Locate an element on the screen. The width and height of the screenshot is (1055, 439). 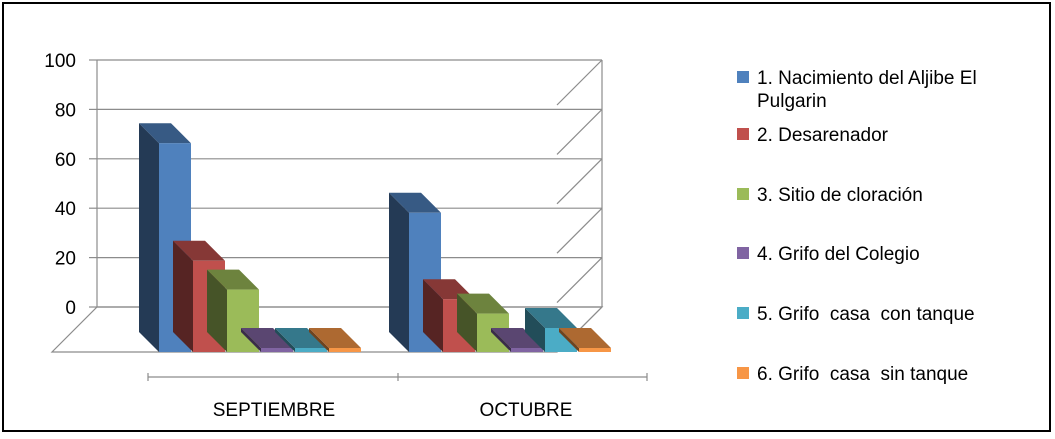
legend-item: 4. Grifo del Colegio is located at coordinates (828, 254).